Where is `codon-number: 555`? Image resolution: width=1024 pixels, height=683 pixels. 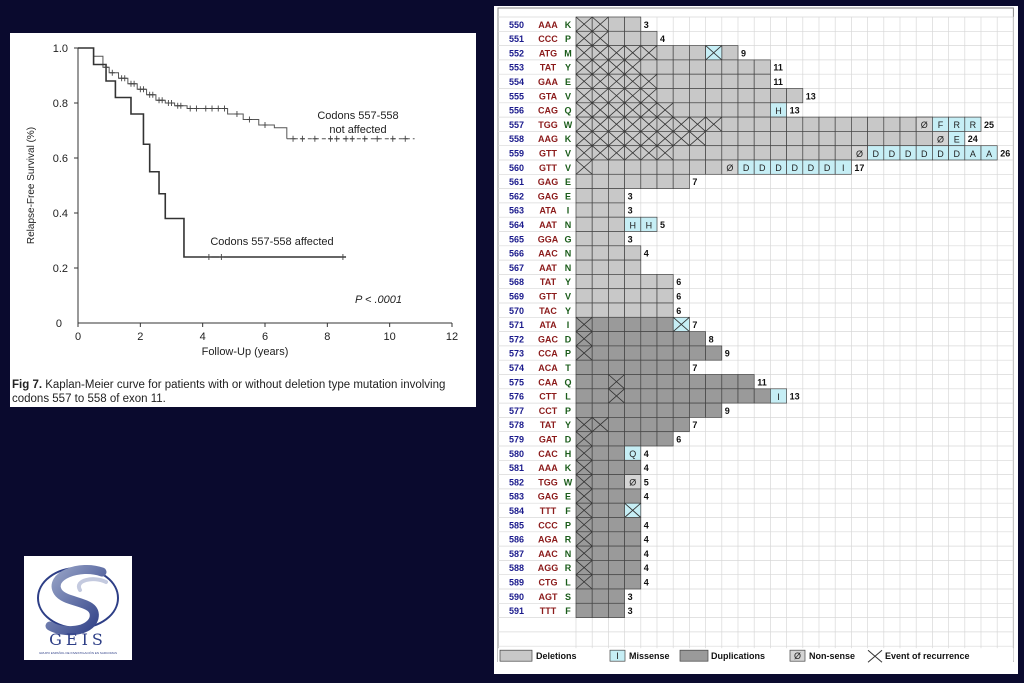
codon-number: 555 is located at coordinates (516, 96).